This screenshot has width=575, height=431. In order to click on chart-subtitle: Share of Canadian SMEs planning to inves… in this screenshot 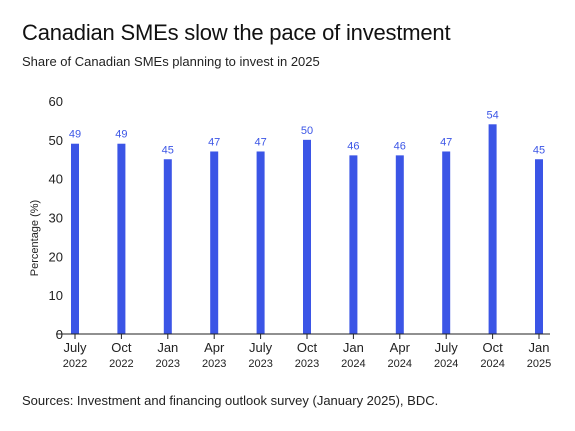, I will do `click(171, 61)`.